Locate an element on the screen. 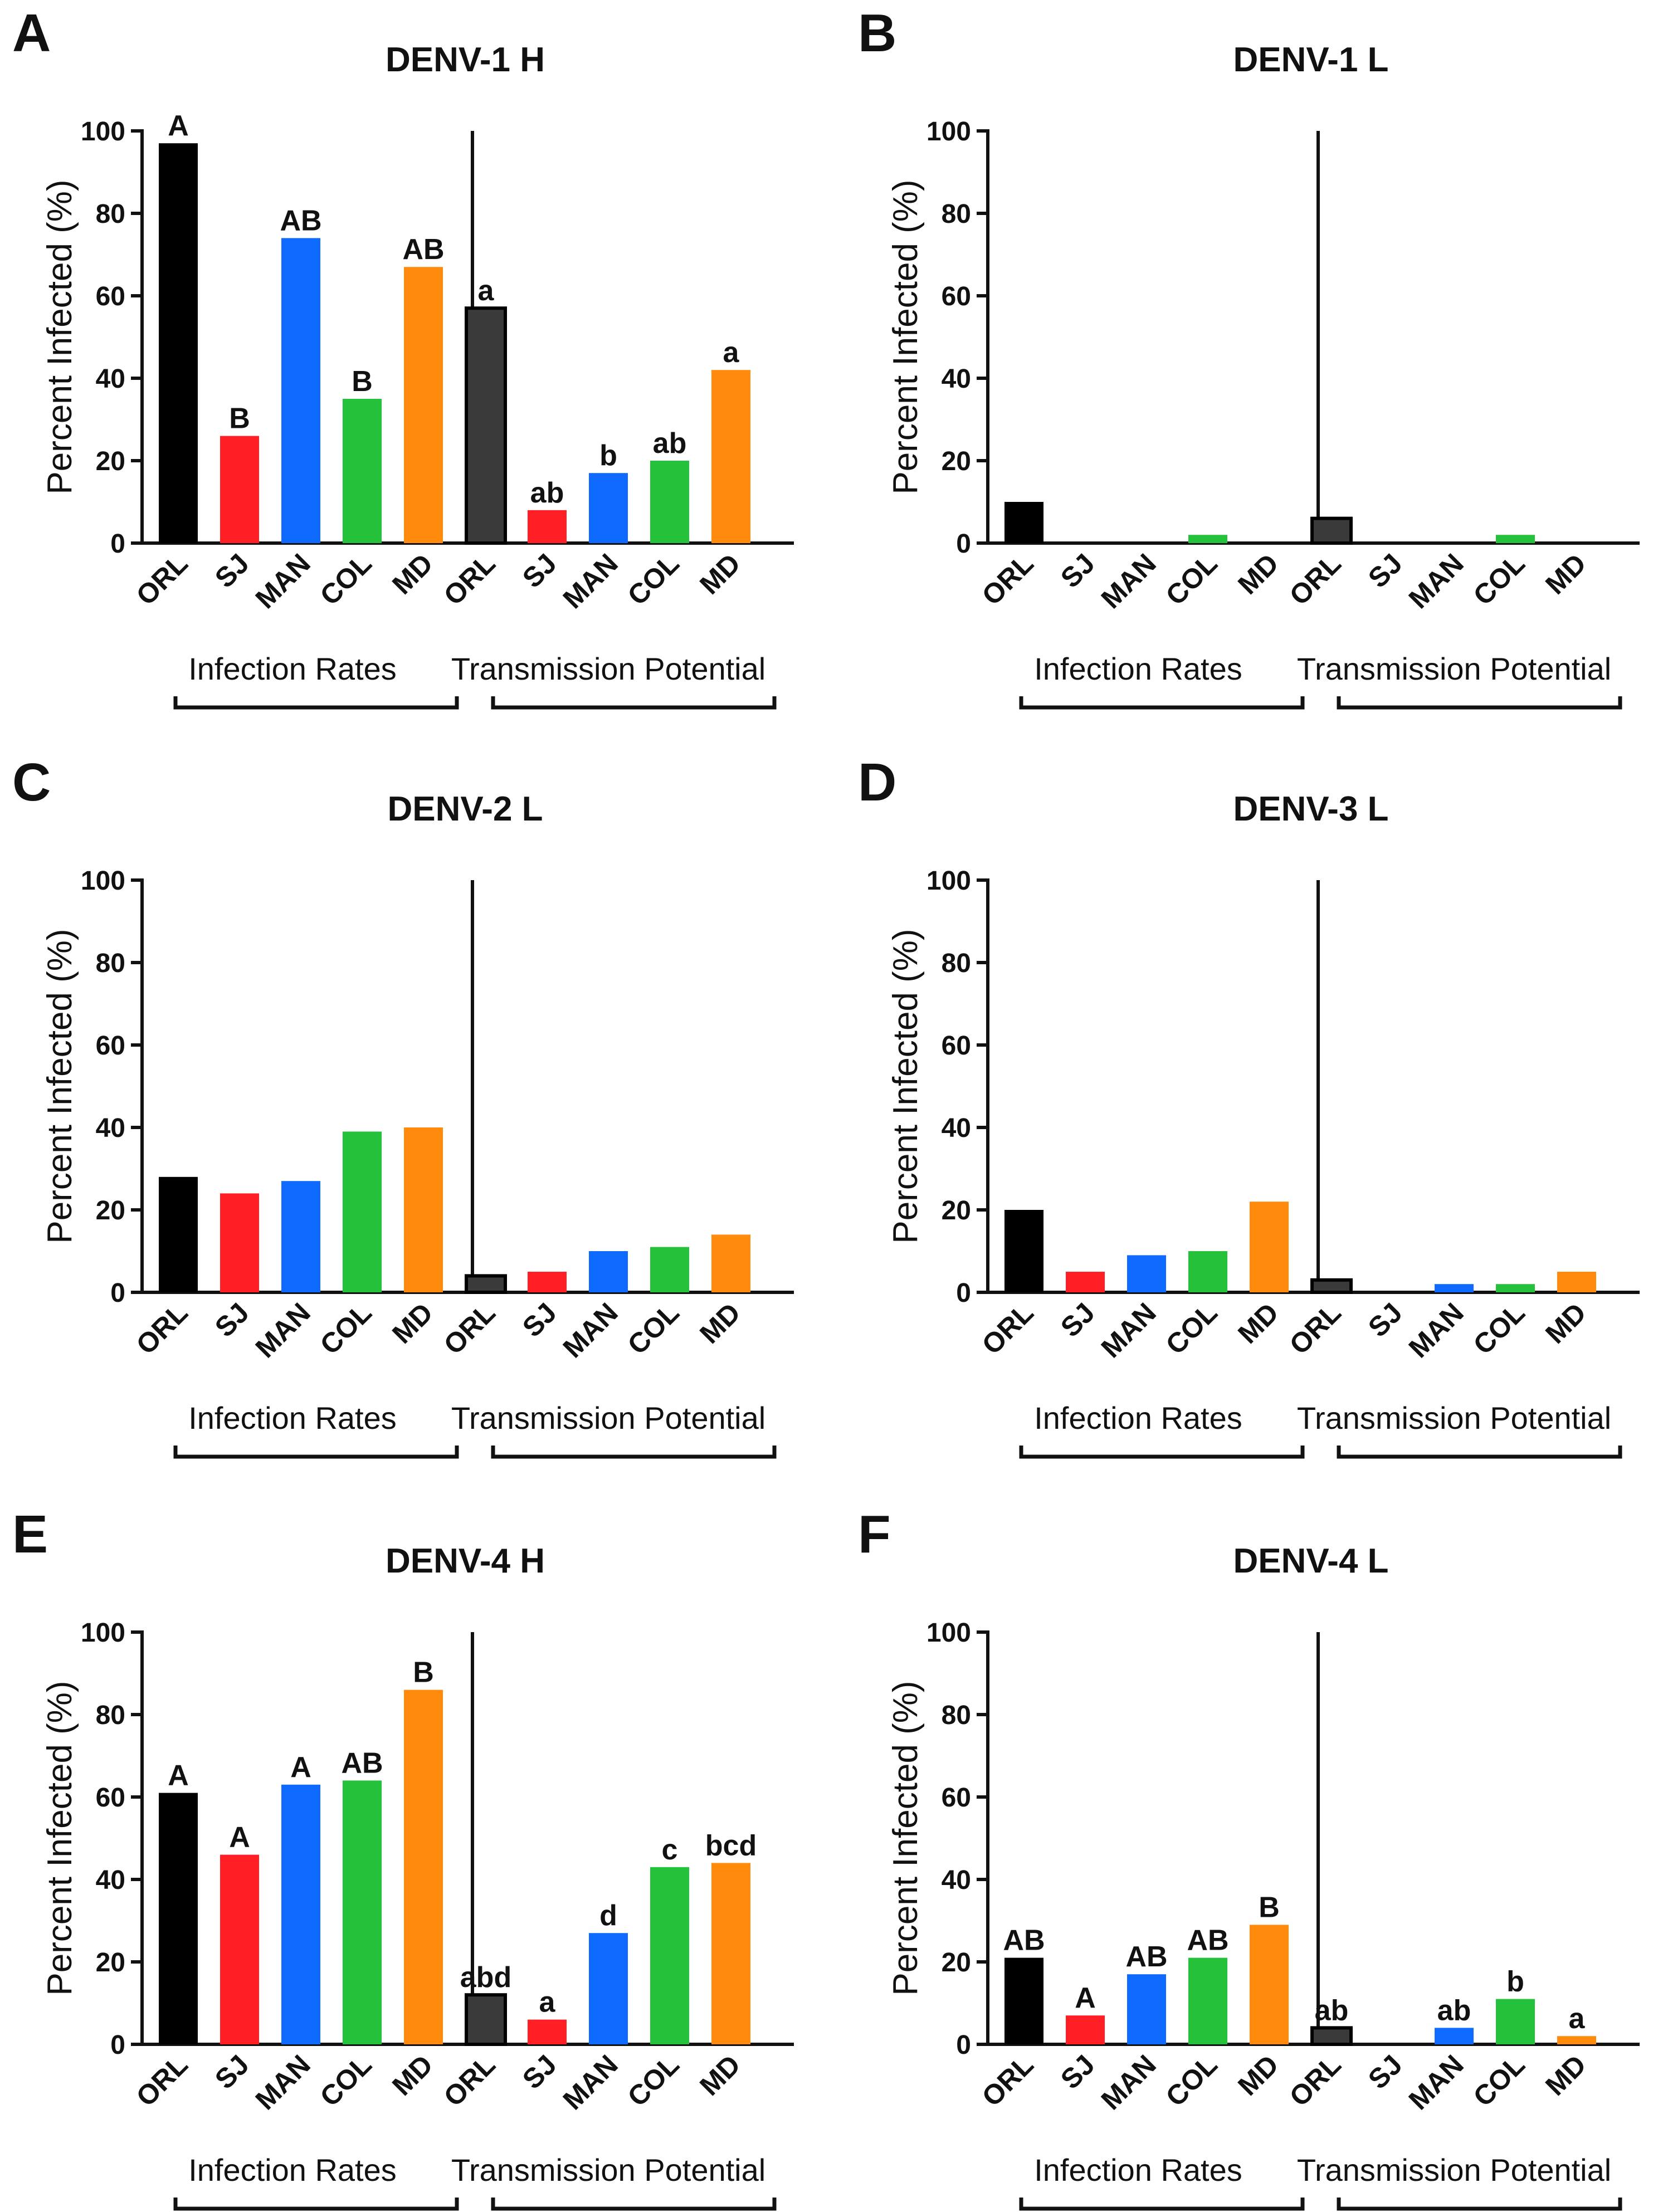 This screenshot has height=2212, width=1658. panel-title: DENV-2 L is located at coordinates (465, 809).